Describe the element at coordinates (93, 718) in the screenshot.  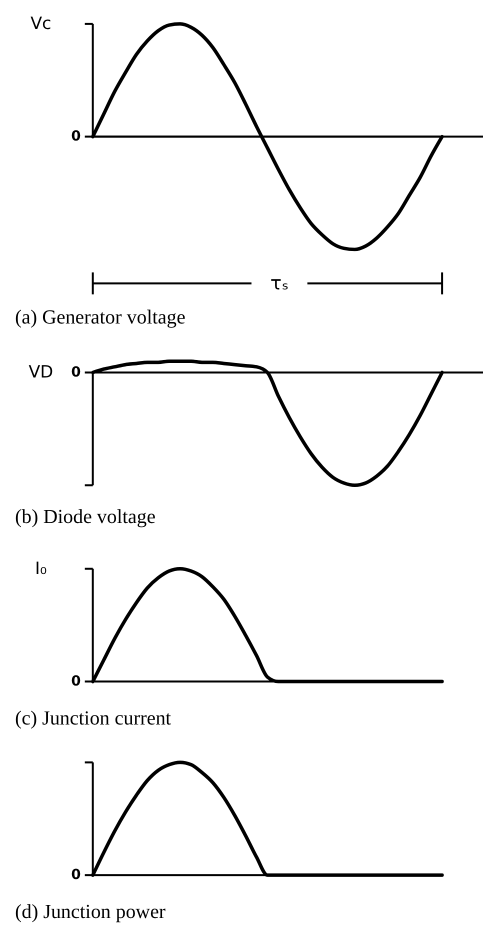
I see `text: (c) Junction current` at that location.